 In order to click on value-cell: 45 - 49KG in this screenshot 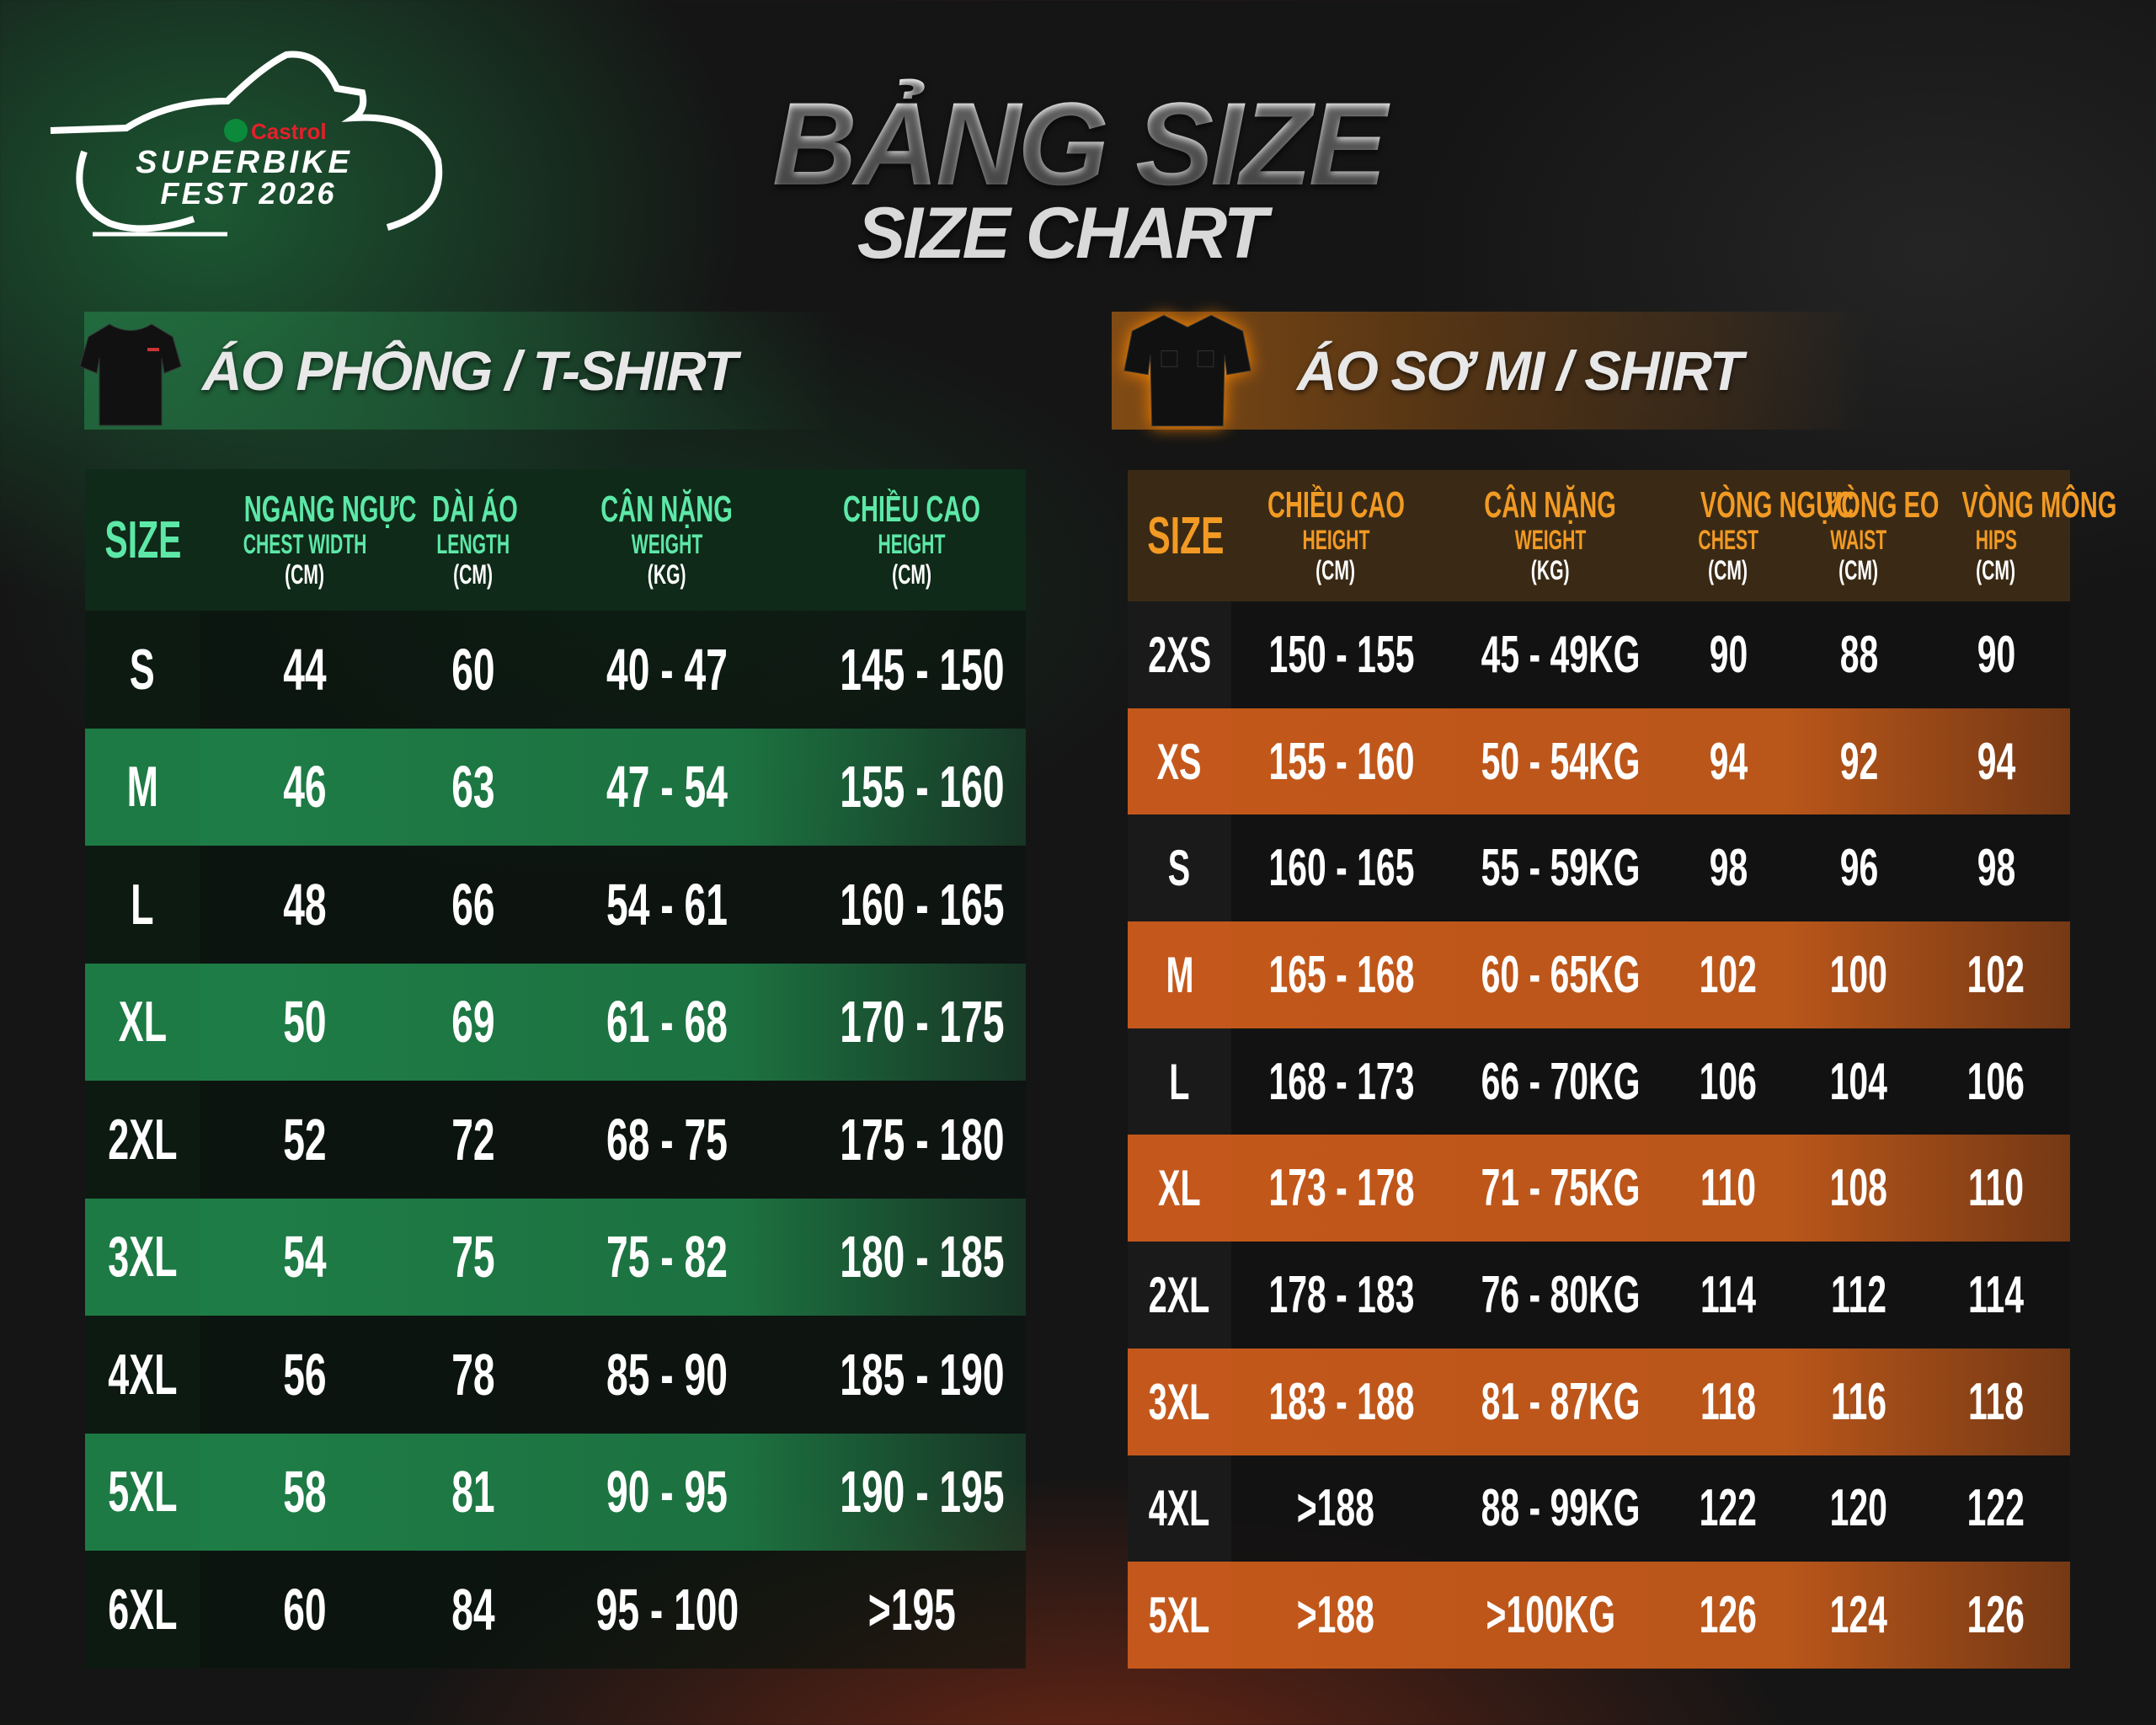, I will do `click(1550, 654)`.